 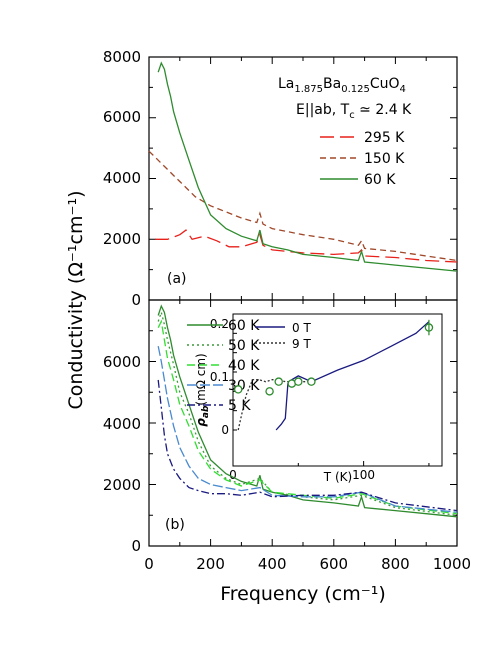 I want to click on panel-a-legend-label: 150 K, so click(x=384, y=159).